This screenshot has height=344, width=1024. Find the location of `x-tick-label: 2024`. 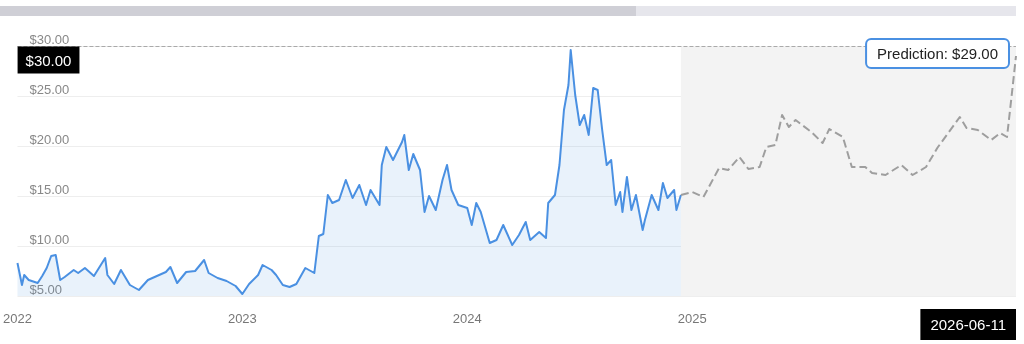

x-tick-label: 2024 is located at coordinates (467, 318).